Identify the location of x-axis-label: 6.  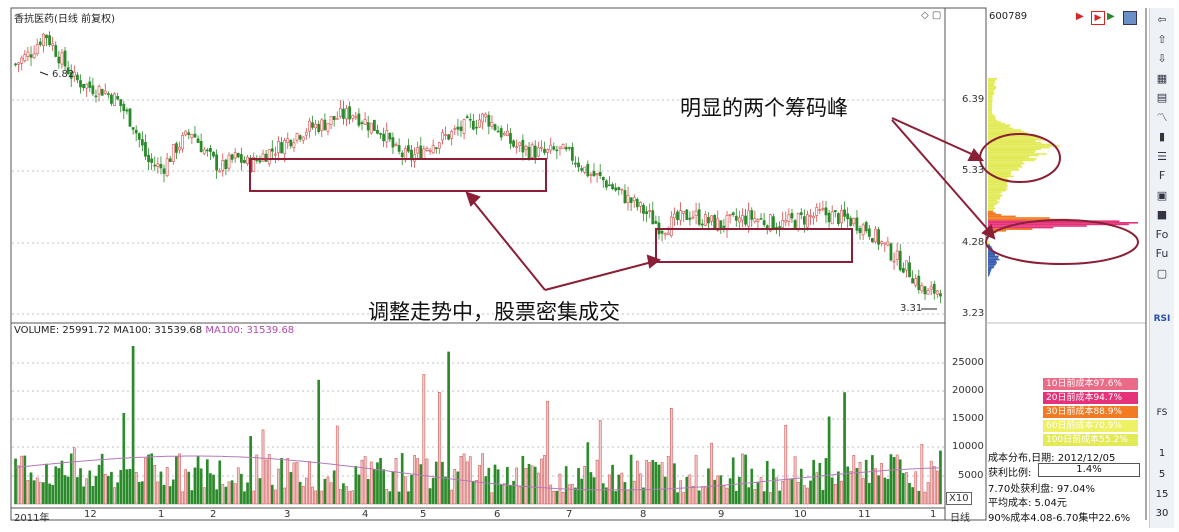
(497, 514).